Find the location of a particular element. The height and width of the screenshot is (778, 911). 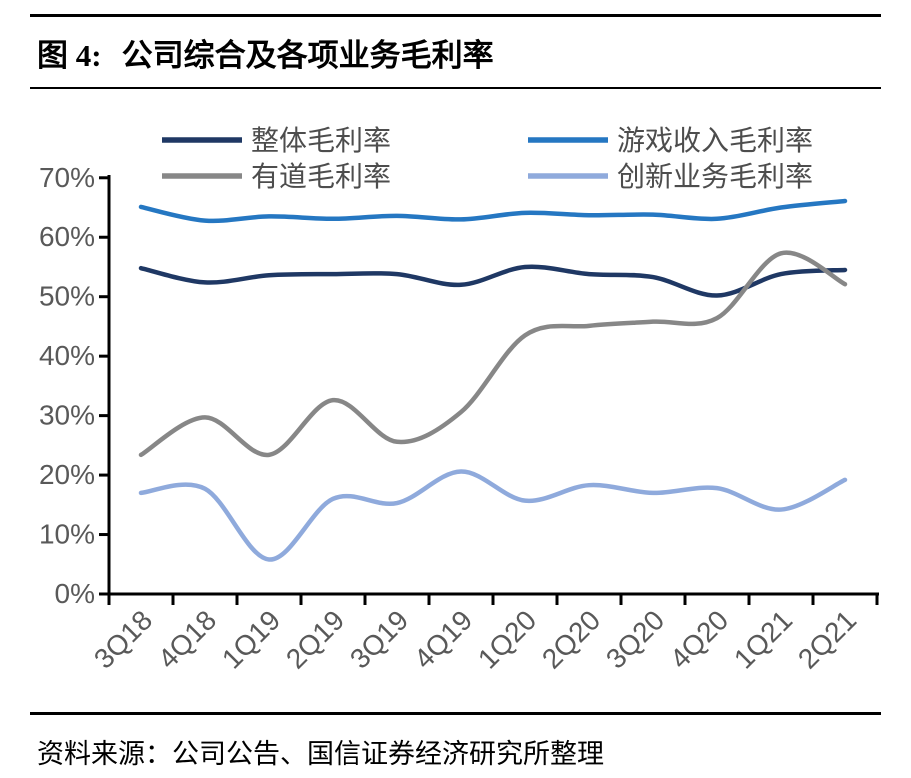

y-axis-label: 0% is located at coordinates (75, 593).